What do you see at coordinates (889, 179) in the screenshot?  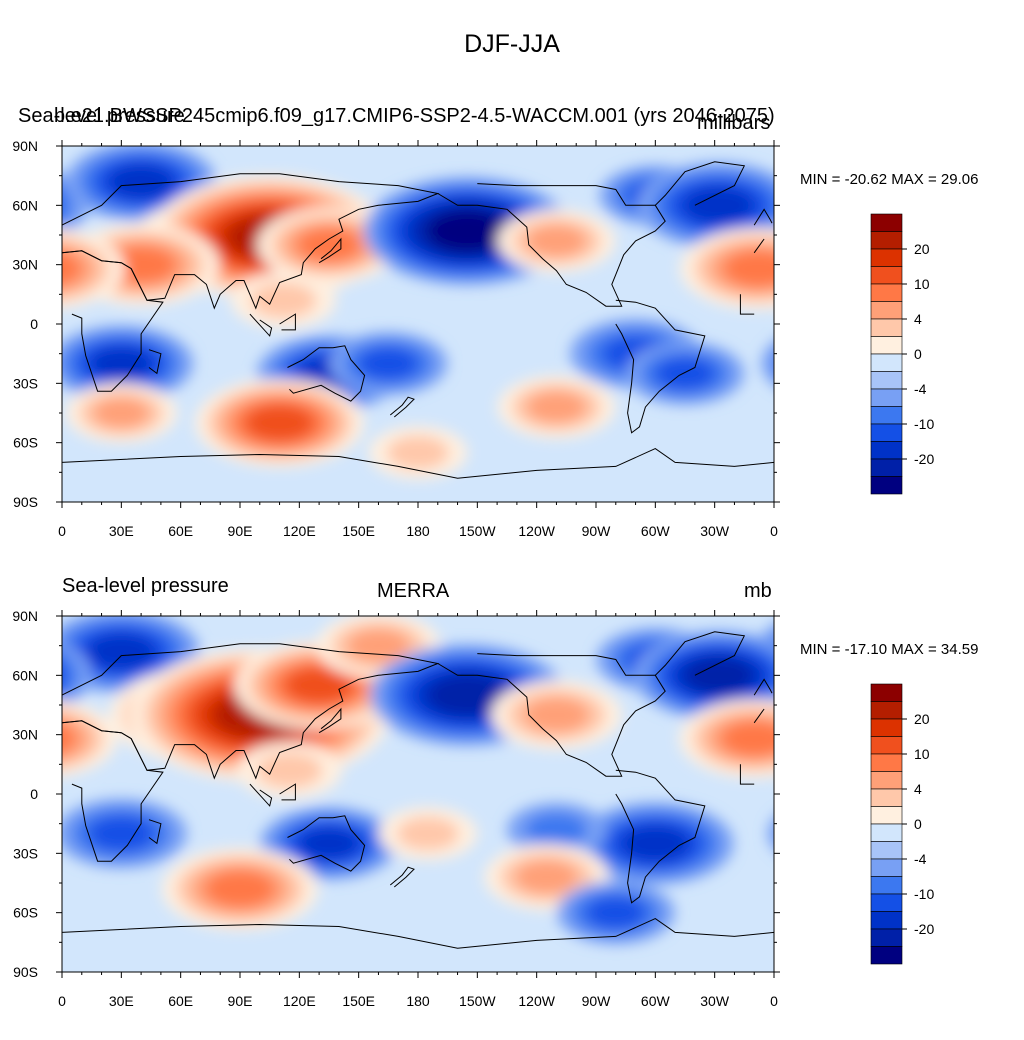 I see `min-max-label: MIN = -20.62 MAX = 29.06` at bounding box center [889, 179].